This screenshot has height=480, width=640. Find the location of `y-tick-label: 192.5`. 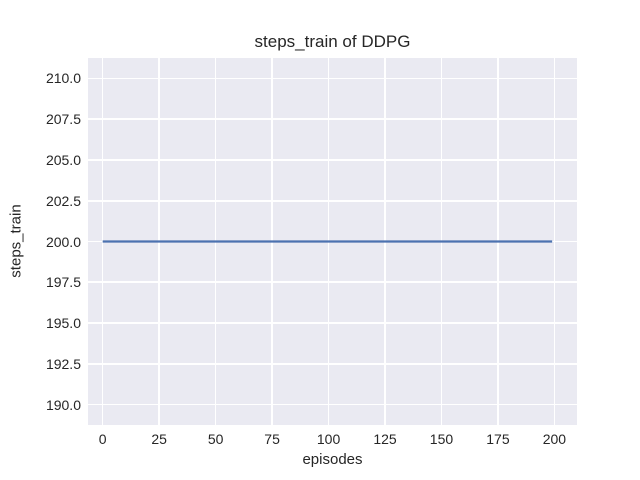

y-tick-label: 192.5 is located at coordinates (63, 363).